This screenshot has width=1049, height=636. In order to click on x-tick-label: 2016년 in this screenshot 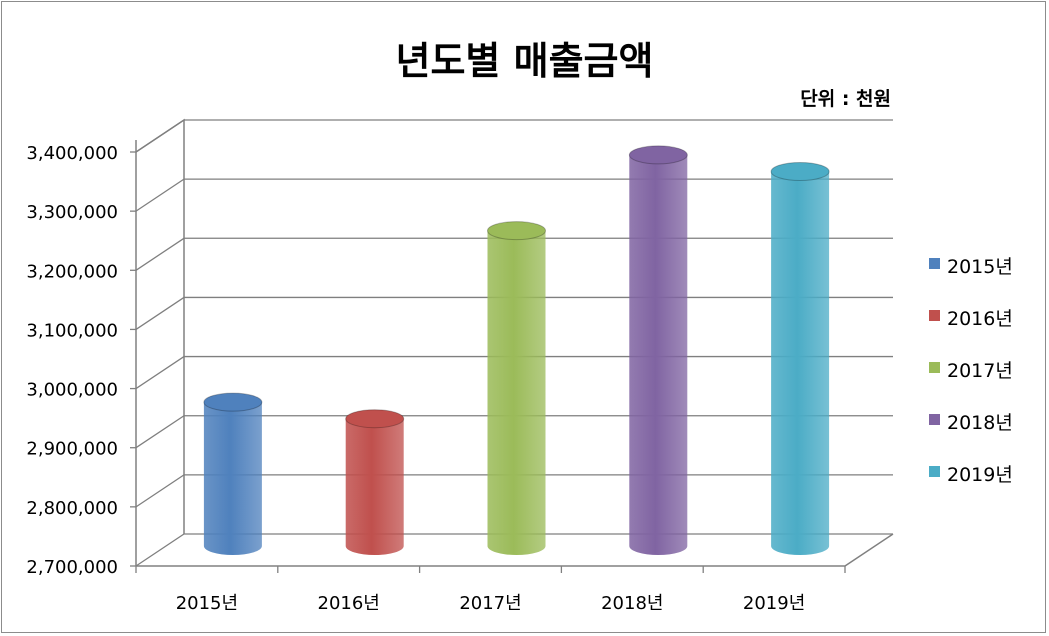, I will do `click(349, 603)`.